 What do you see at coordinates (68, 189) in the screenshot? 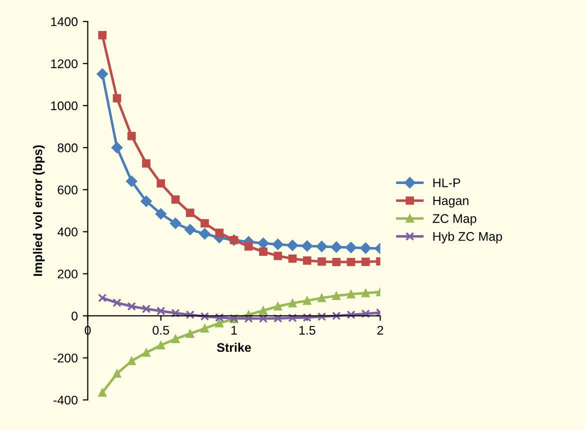
I see `y-tick-label: 600` at bounding box center [68, 189].